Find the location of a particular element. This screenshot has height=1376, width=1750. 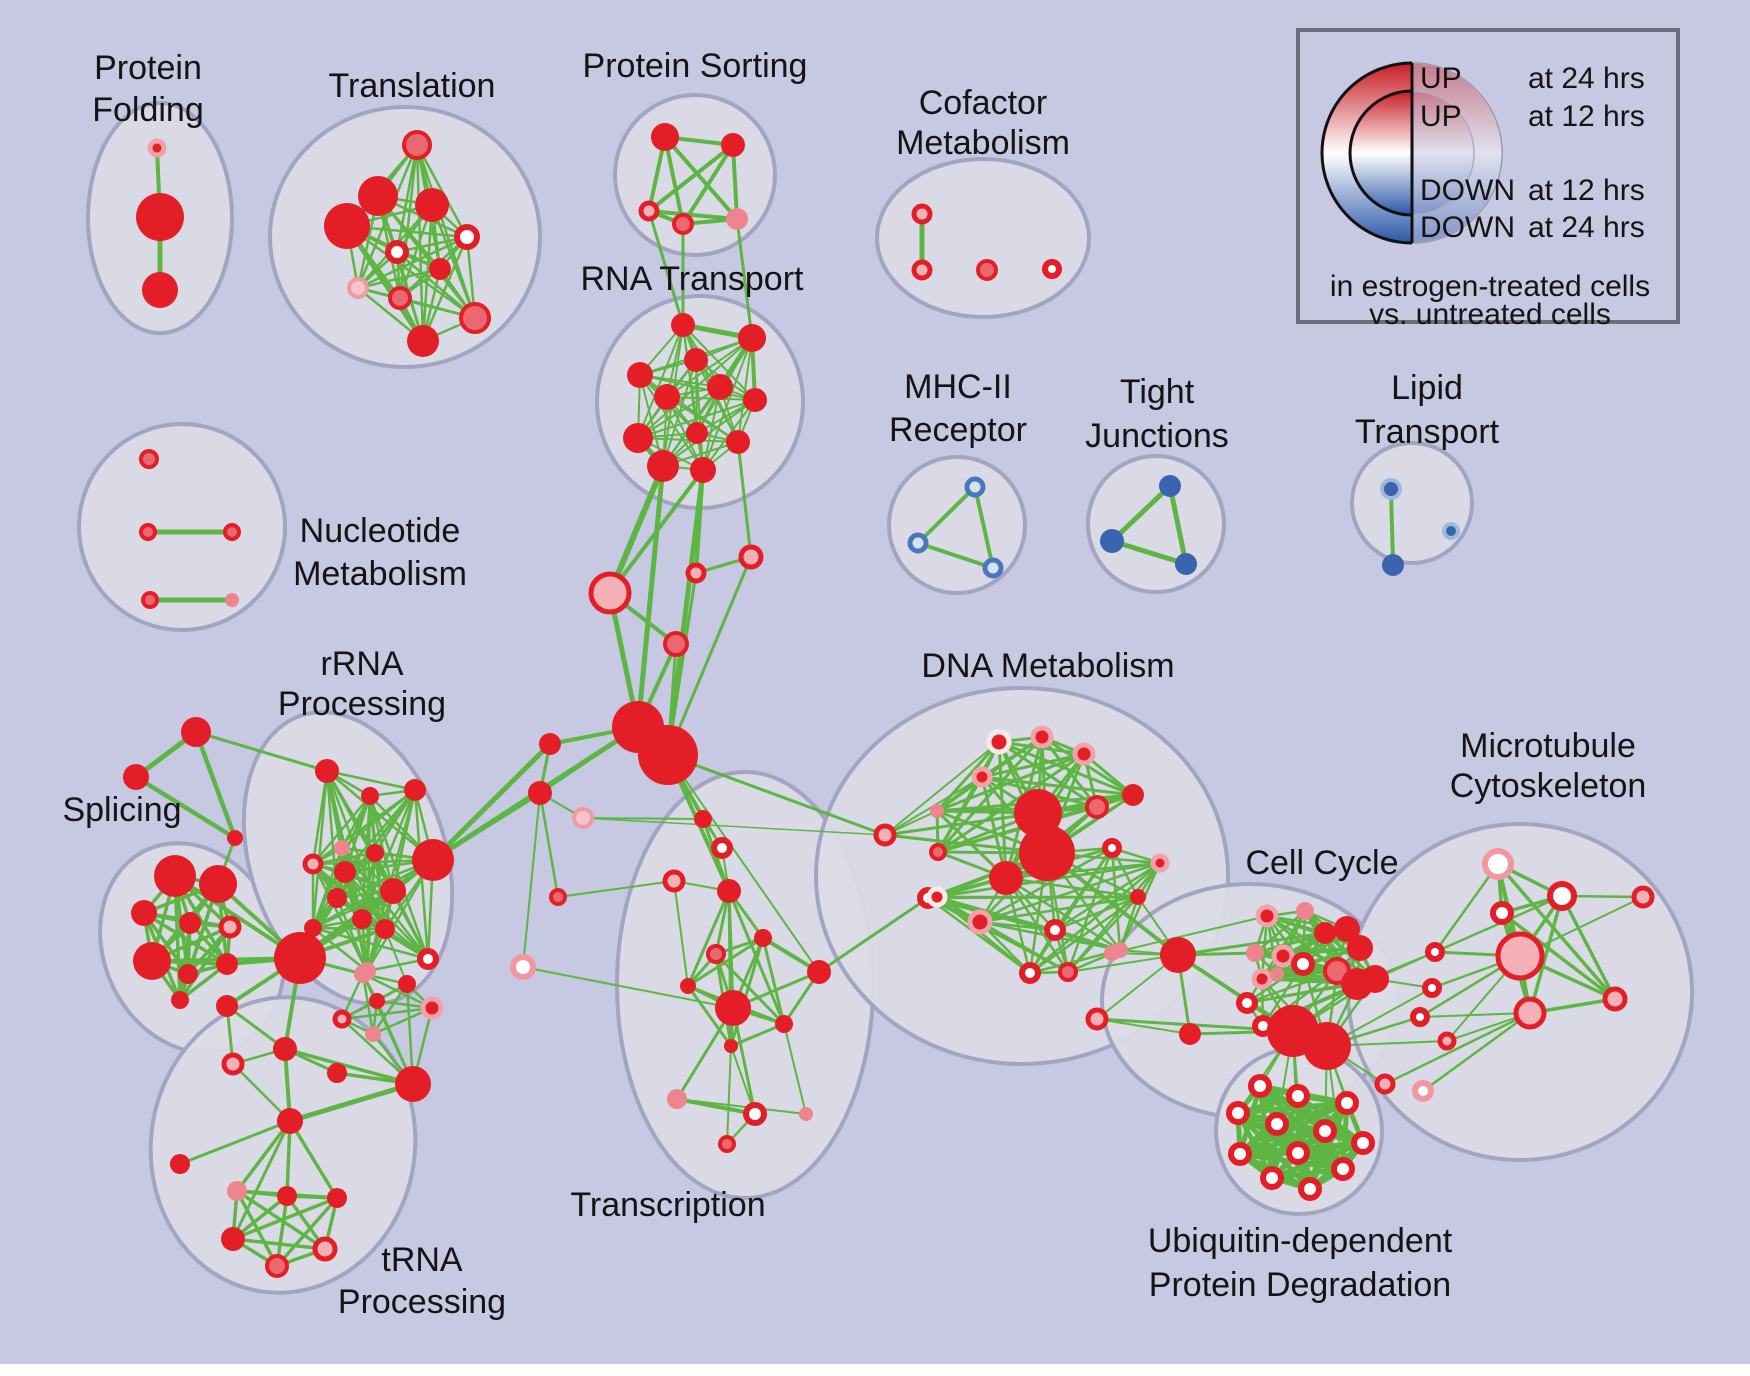

cluster-label-cell-cycle: Cell Cycle is located at coordinates (1321, 863).